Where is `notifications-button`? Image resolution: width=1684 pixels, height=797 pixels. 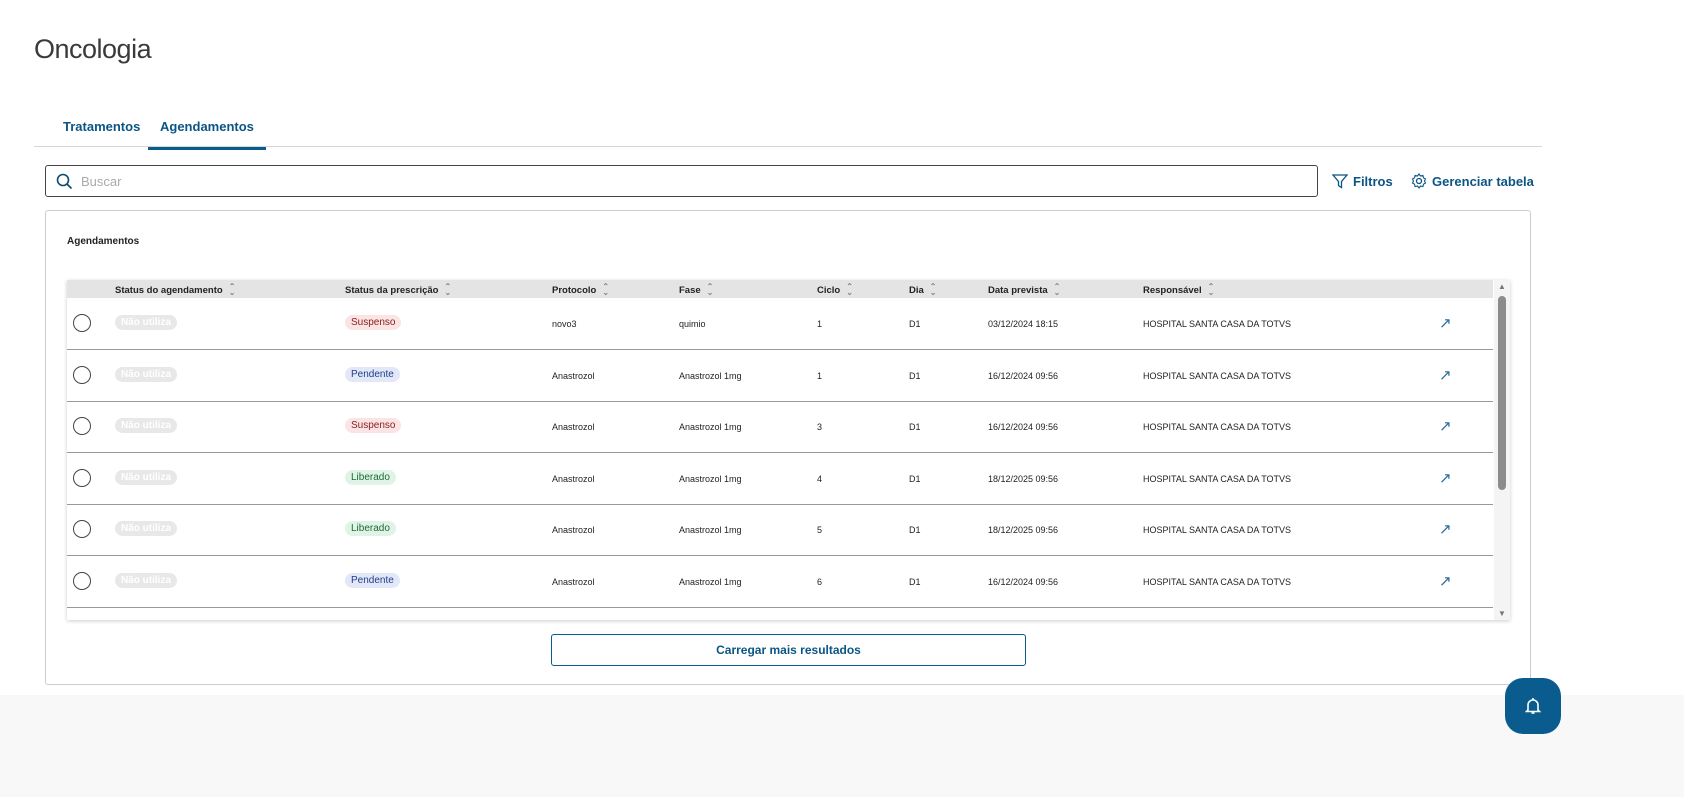
notifications-button is located at coordinates (1533, 706).